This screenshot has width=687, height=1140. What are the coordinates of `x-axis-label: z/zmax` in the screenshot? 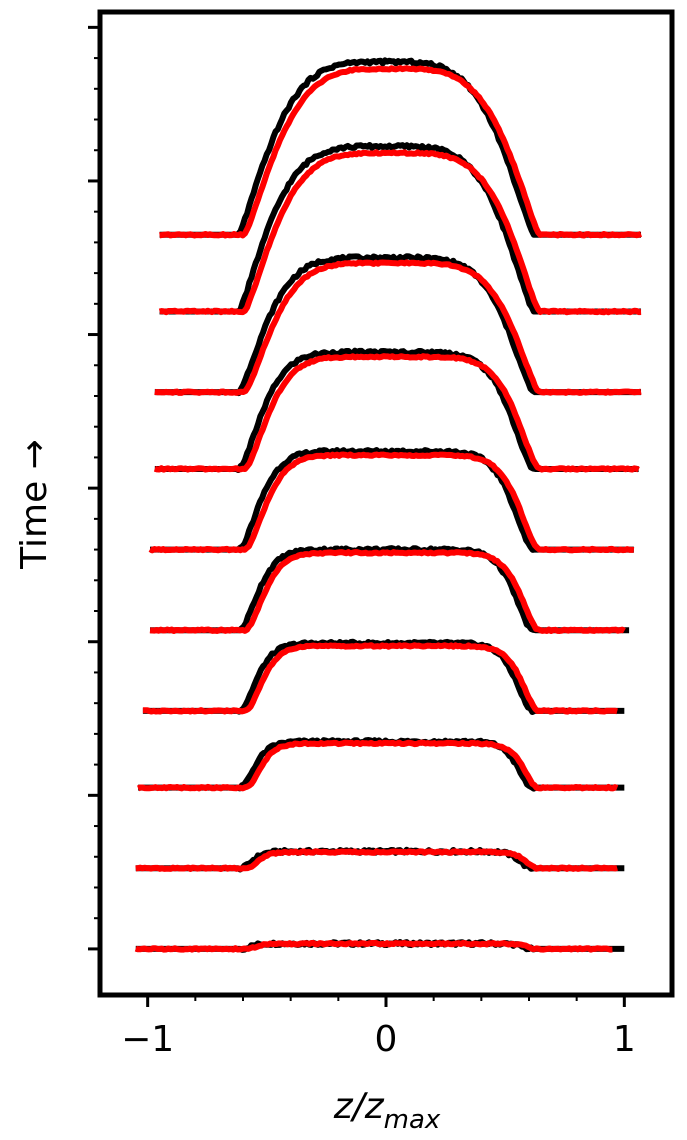 It's located at (387, 1110).